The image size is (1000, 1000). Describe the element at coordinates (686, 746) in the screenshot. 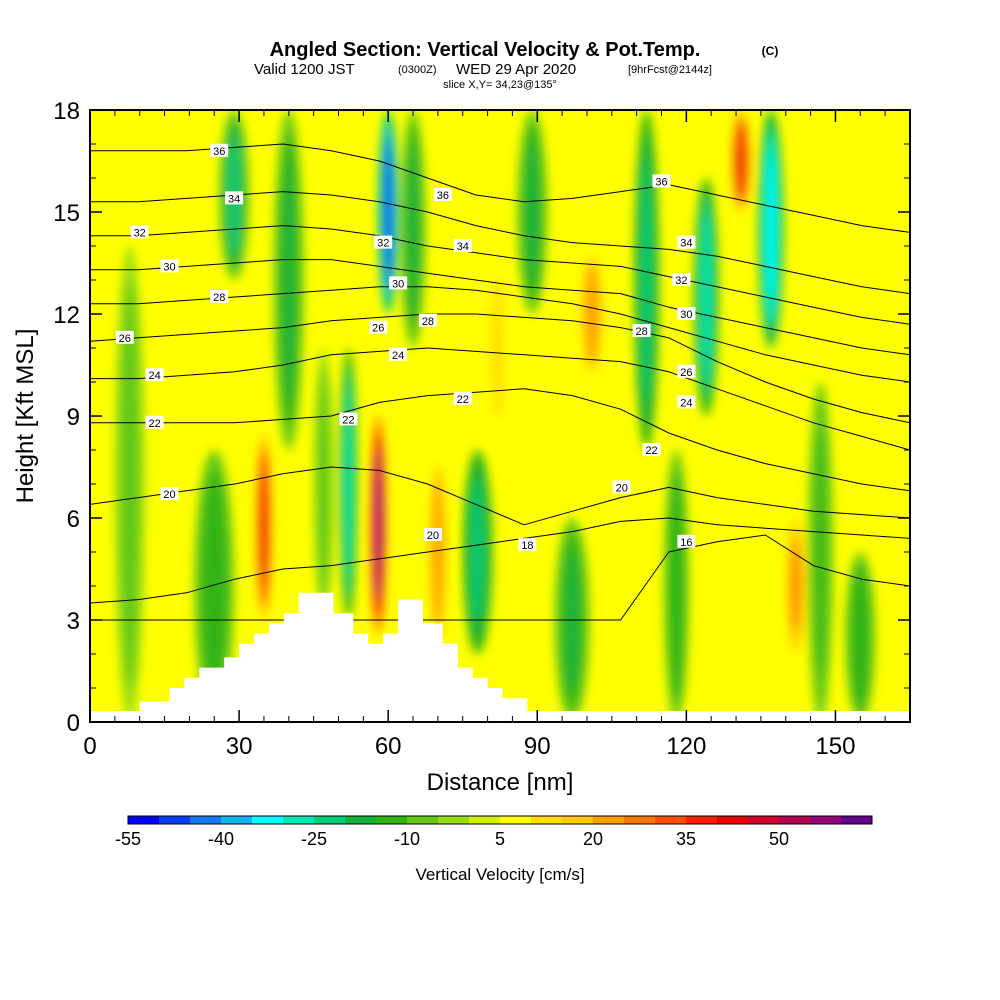

I see `x-tick-label: 120` at that location.